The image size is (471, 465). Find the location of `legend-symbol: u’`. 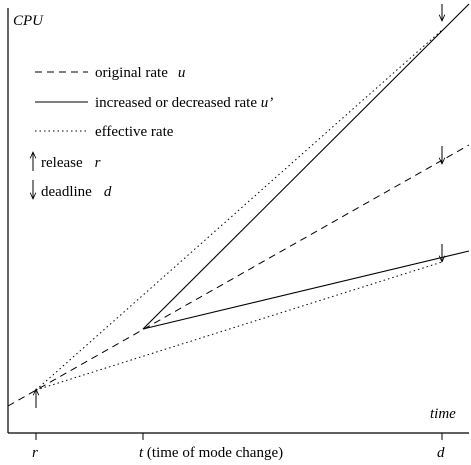

legend-symbol: u’ is located at coordinates (267, 103).